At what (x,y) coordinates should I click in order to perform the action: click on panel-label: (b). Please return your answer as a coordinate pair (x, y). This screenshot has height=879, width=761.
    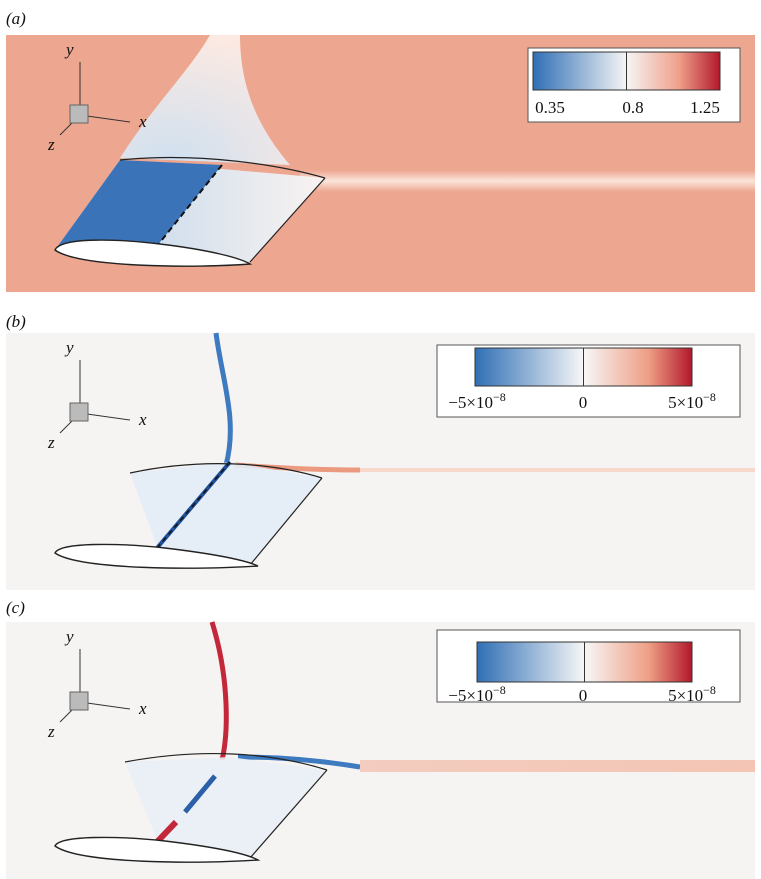
    Looking at the image, I should click on (16, 321).